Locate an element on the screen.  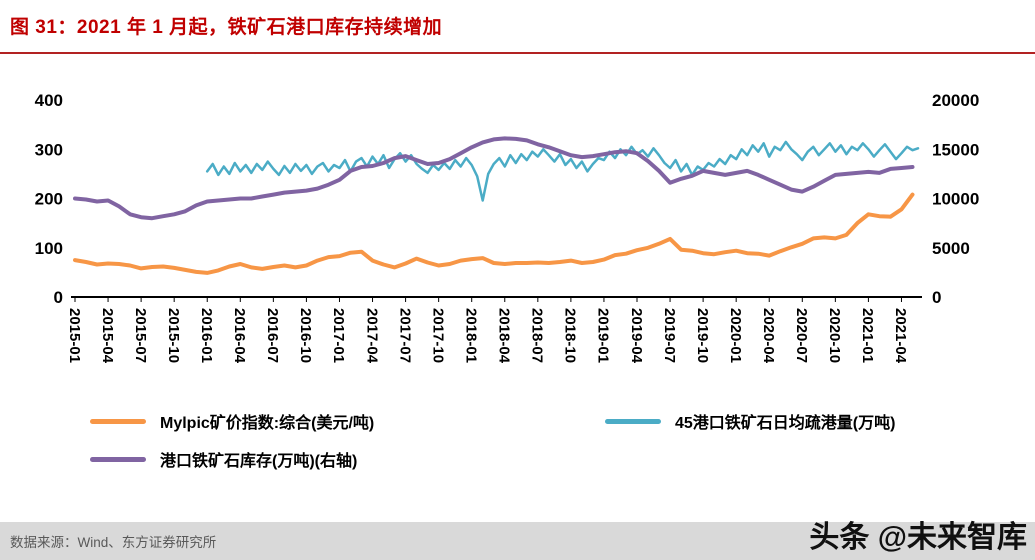
y-axis-left-label: 300 is located at coordinates (49, 149).